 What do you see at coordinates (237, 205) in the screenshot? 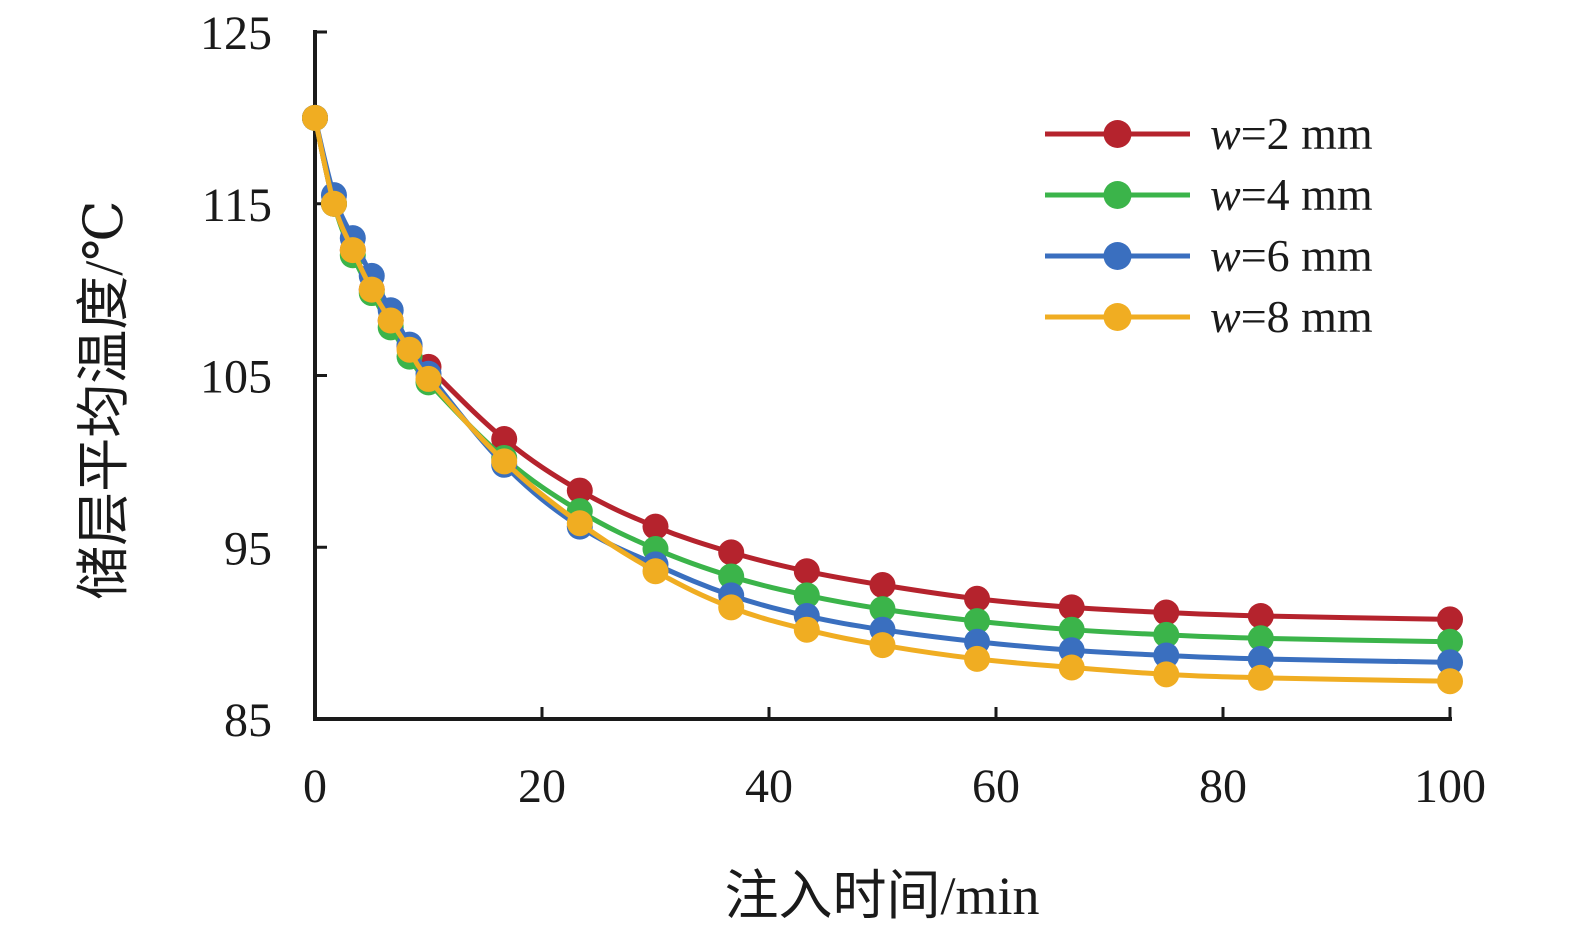
I see `y-tick-label: 115` at bounding box center [237, 205].